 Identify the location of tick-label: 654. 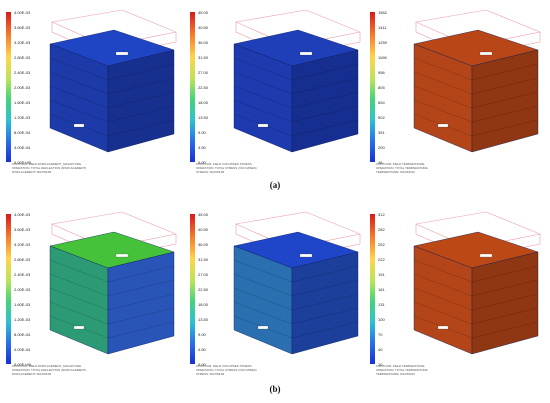
(381, 102).